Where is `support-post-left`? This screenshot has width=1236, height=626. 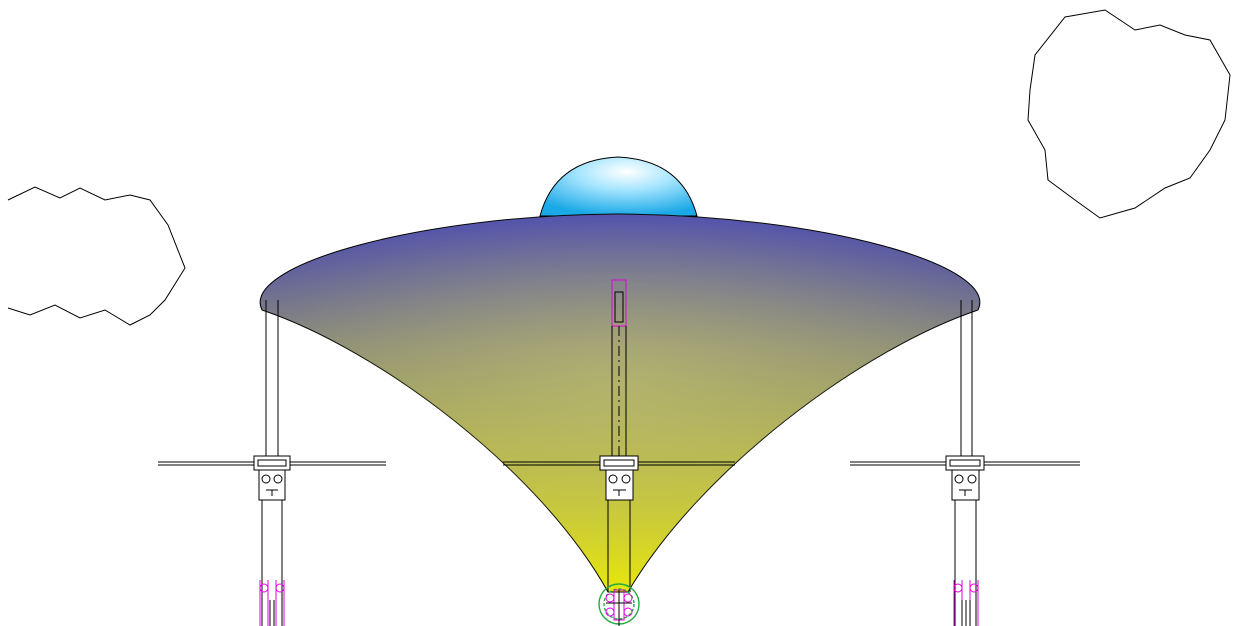
support-post-left is located at coordinates (272, 463).